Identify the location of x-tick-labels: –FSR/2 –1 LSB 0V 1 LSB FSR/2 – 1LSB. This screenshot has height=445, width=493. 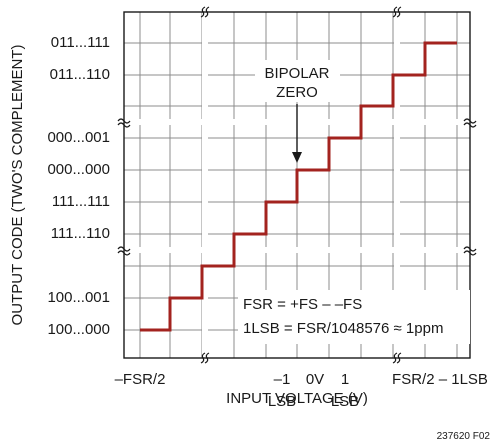
(301, 390).